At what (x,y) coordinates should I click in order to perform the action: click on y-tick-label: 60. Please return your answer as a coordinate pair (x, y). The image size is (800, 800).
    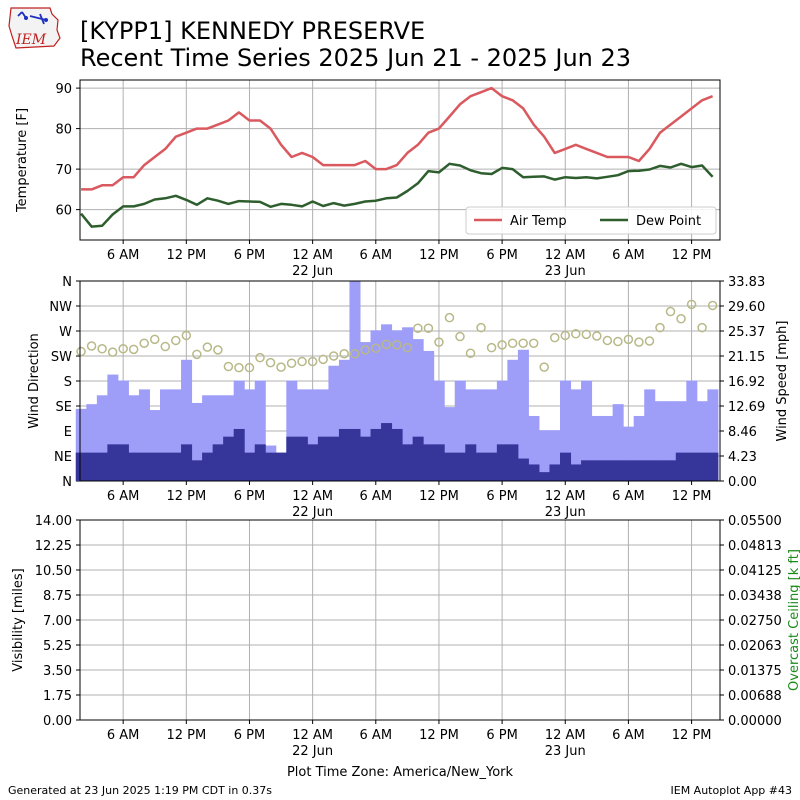
    Looking at the image, I should click on (63, 211).